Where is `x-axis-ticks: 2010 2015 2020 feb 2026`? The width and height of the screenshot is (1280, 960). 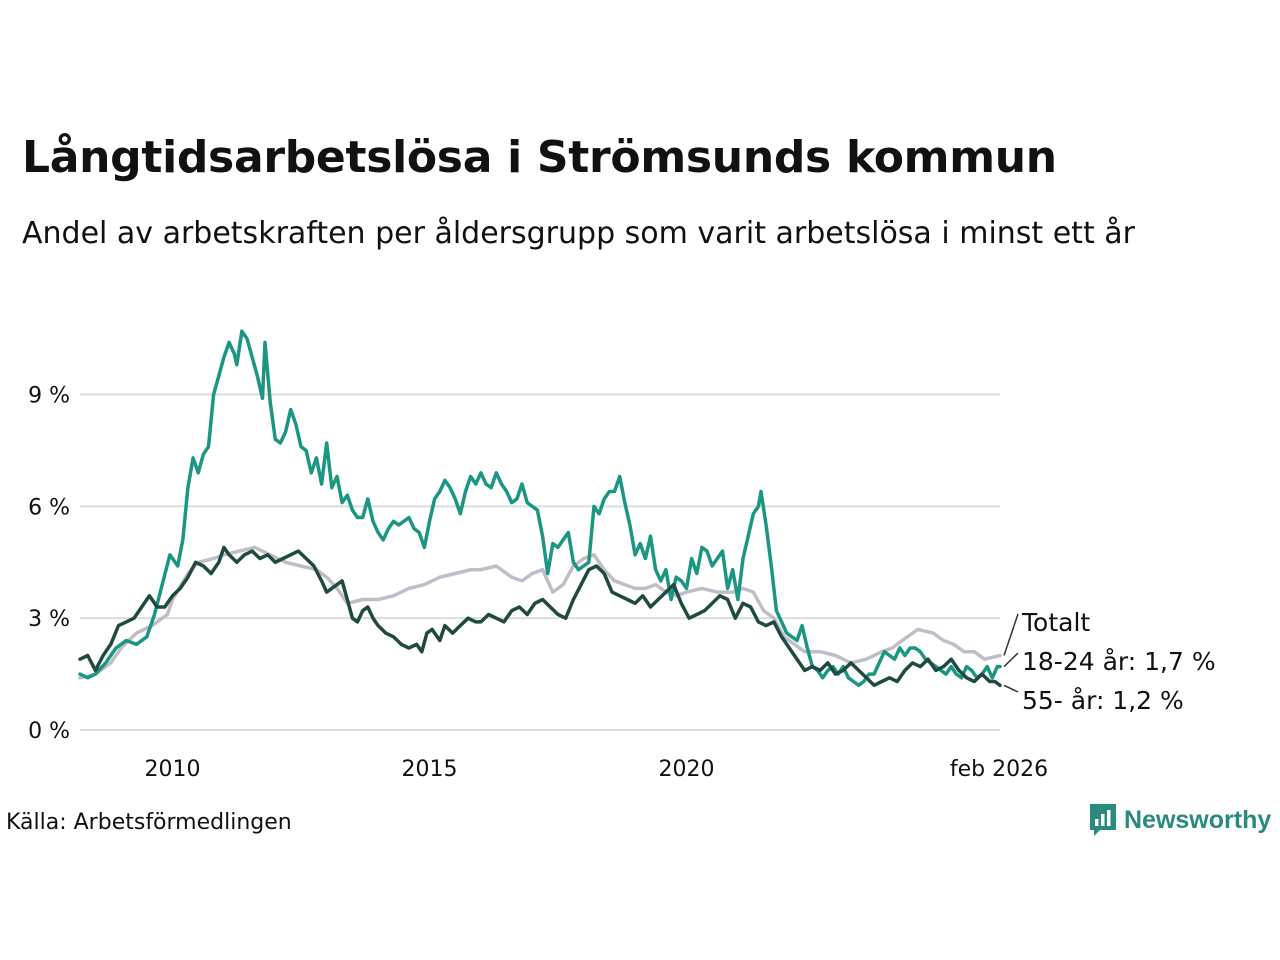 x-axis-ticks: 2010 2015 2020 feb 2026 is located at coordinates (597, 769).